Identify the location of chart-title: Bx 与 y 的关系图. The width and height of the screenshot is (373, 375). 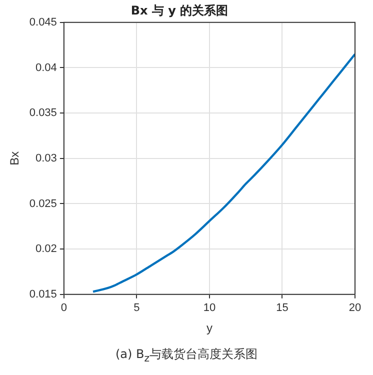
(179, 10).